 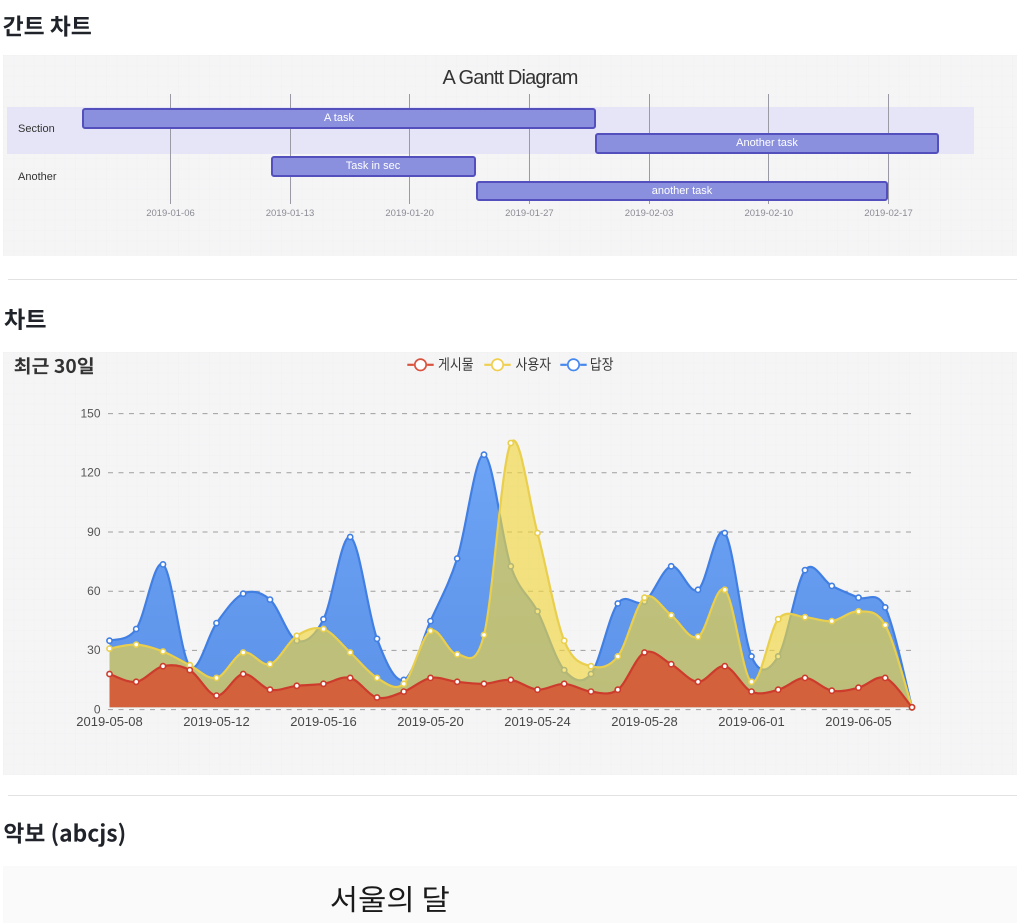 I want to click on svg-text: 90, so click(x=94, y=532).